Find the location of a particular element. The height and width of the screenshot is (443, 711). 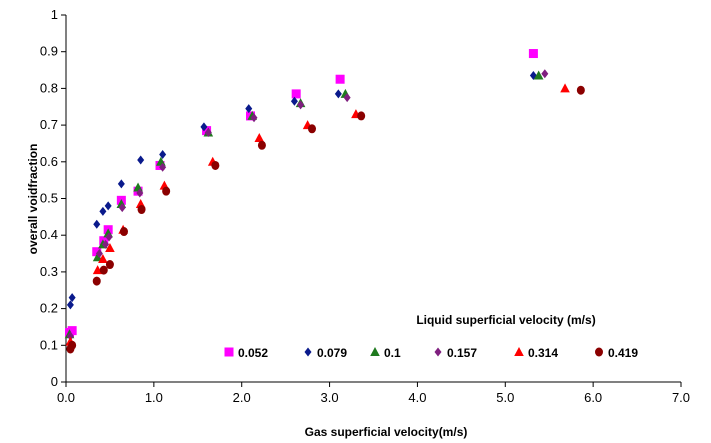

y-tick-label: 0.4 is located at coordinates (49, 234).